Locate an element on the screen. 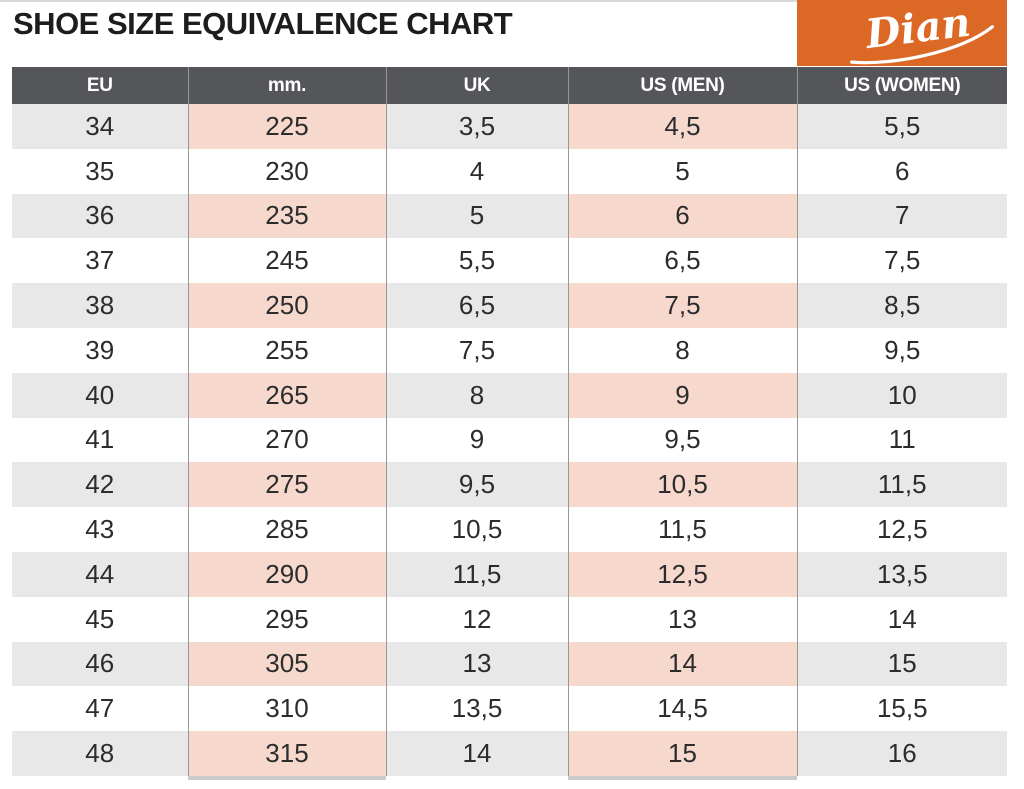 The height and width of the screenshot is (789, 1024). cell-mm: 255 is located at coordinates (286, 350).